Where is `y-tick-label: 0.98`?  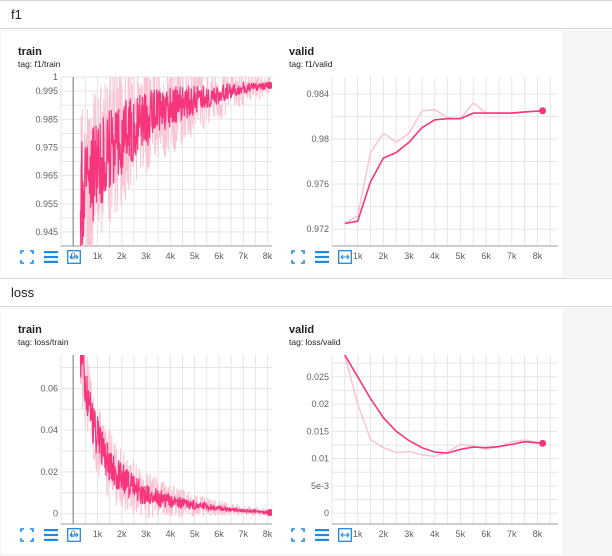
y-tick-label: 0.98 is located at coordinates (320, 139).